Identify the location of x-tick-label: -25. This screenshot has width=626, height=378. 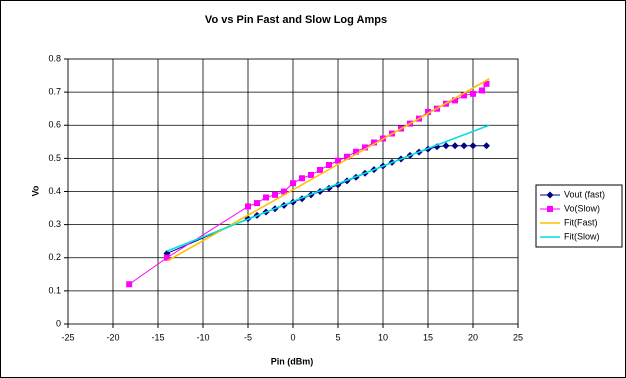
(67, 337).